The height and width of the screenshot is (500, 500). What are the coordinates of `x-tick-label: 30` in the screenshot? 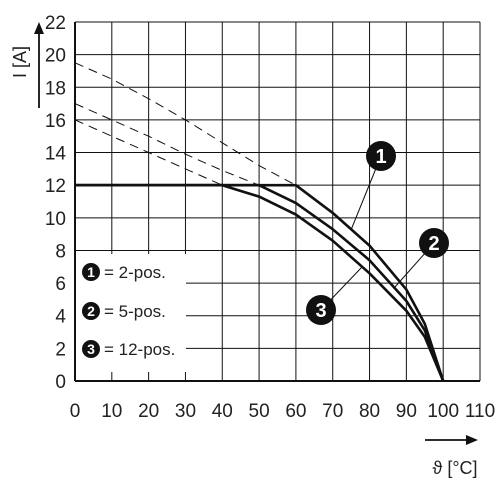 It's located at (185, 411).